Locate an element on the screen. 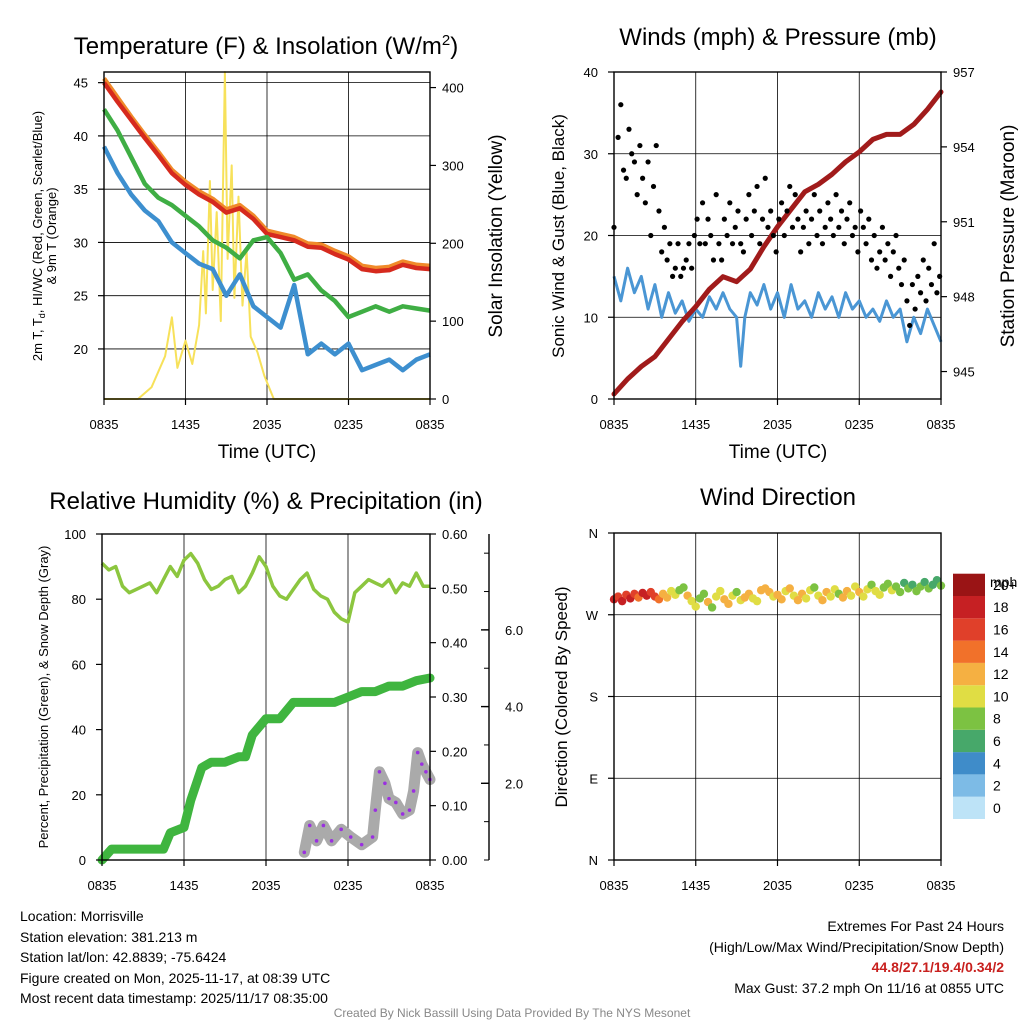 Image resolution: width=1024 pixels, height=1024 pixels. series-line-td is located at coordinates (266, 214).